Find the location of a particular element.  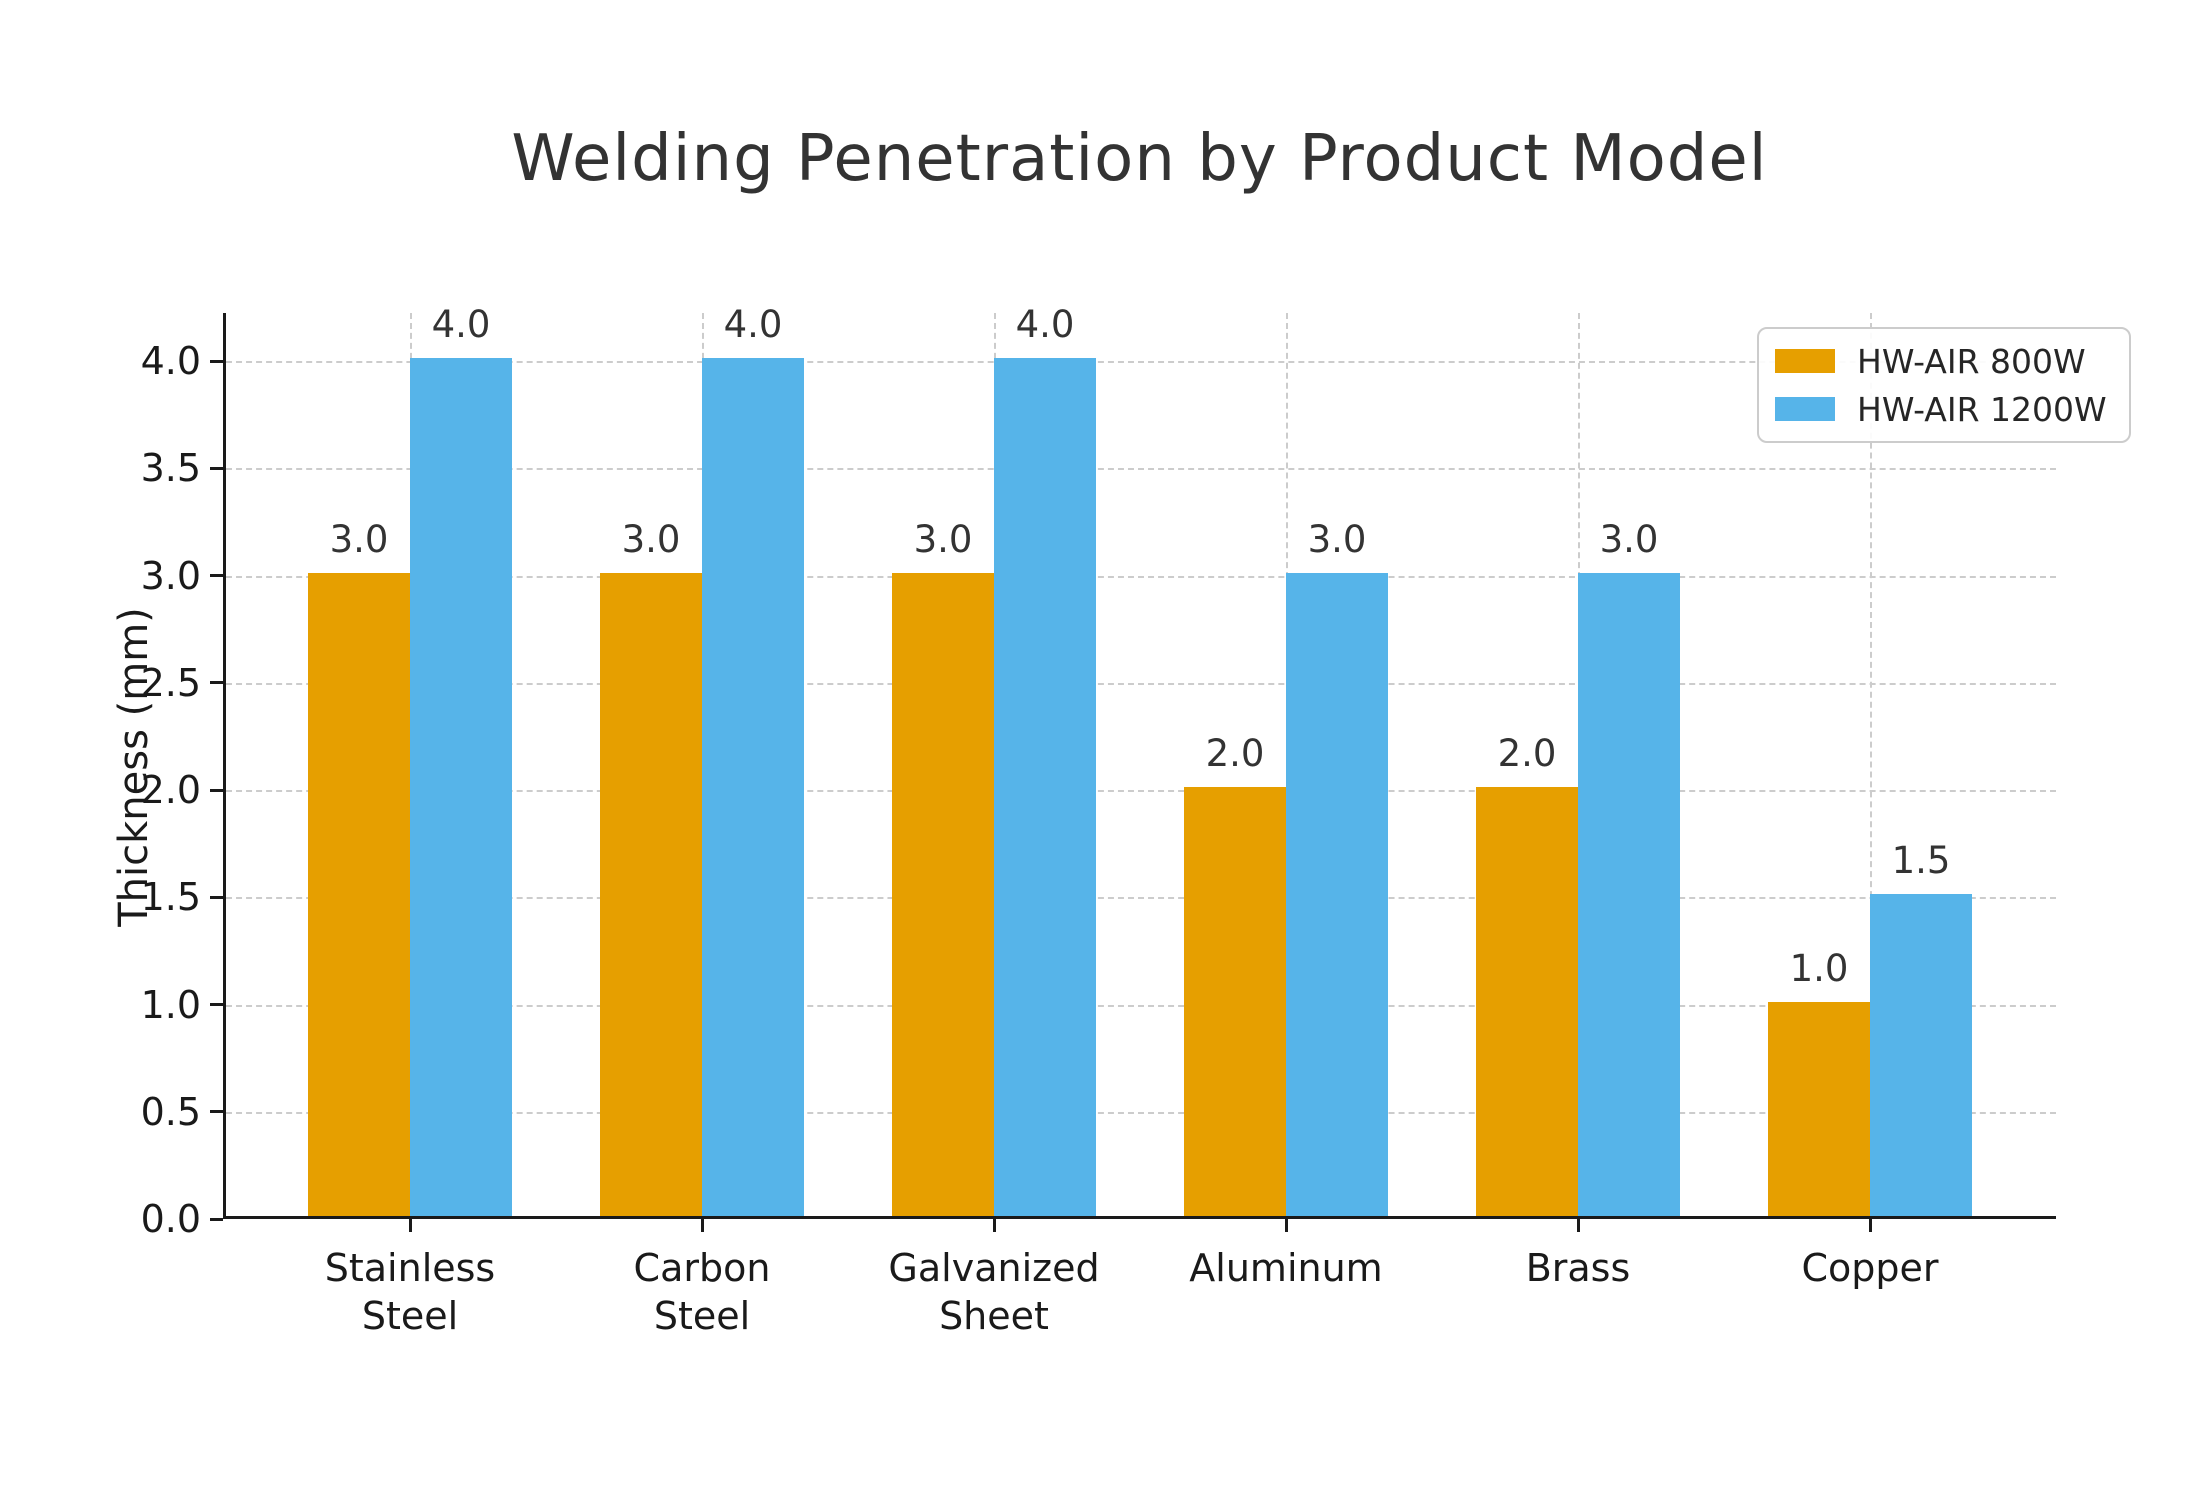

bar-hw-air-1200w-carbon-steel is located at coordinates (753, 787).